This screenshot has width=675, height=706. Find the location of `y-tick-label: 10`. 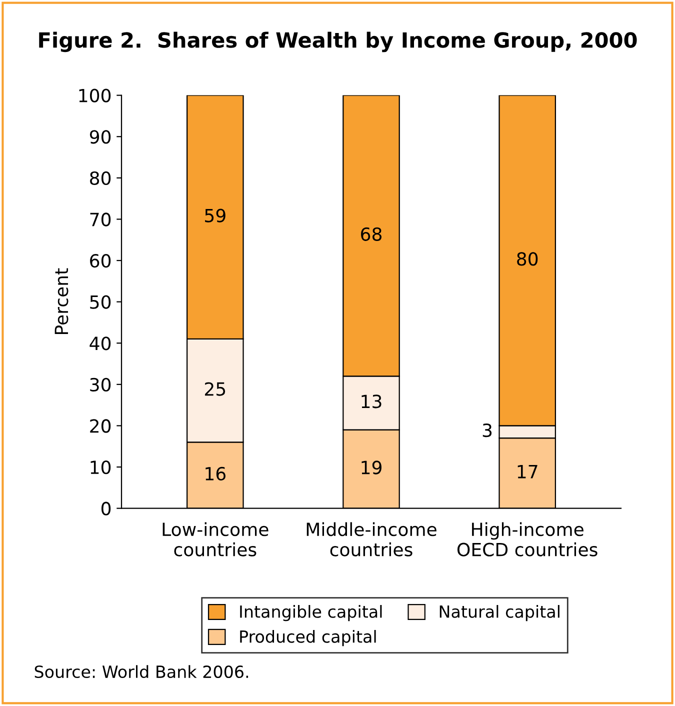

y-tick-label: 10 is located at coordinates (100, 467).